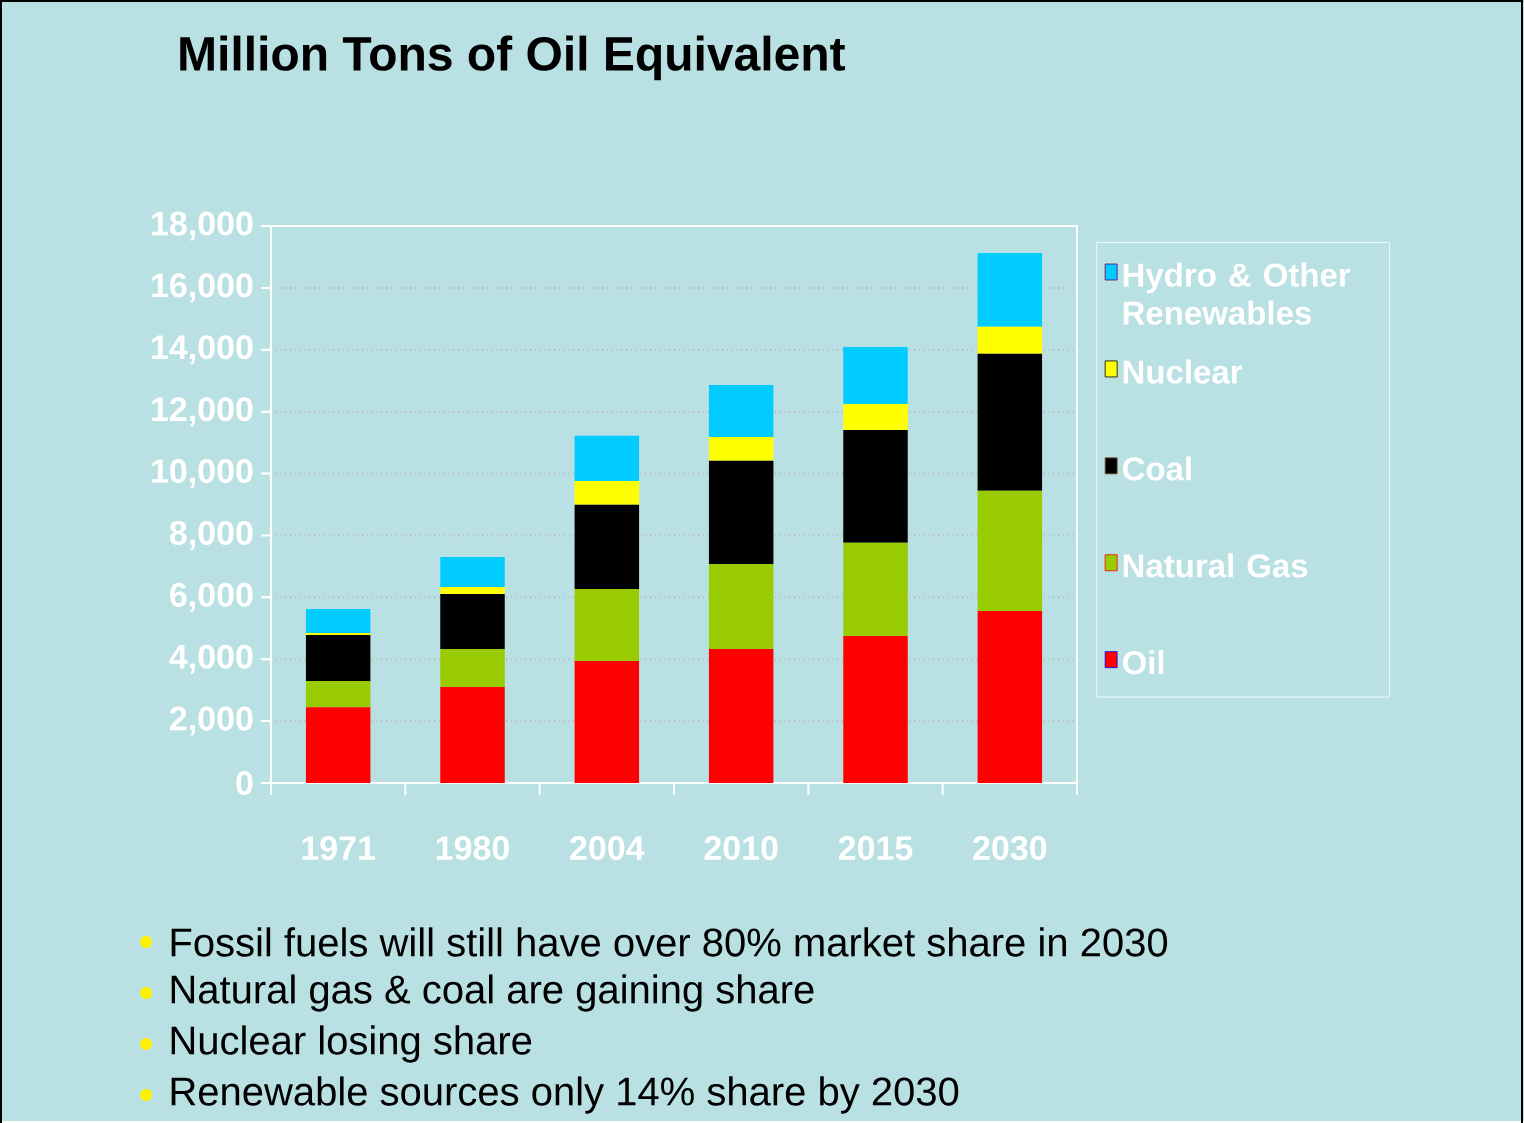  I want to click on y-tick-label: 16,000, so click(202, 288).